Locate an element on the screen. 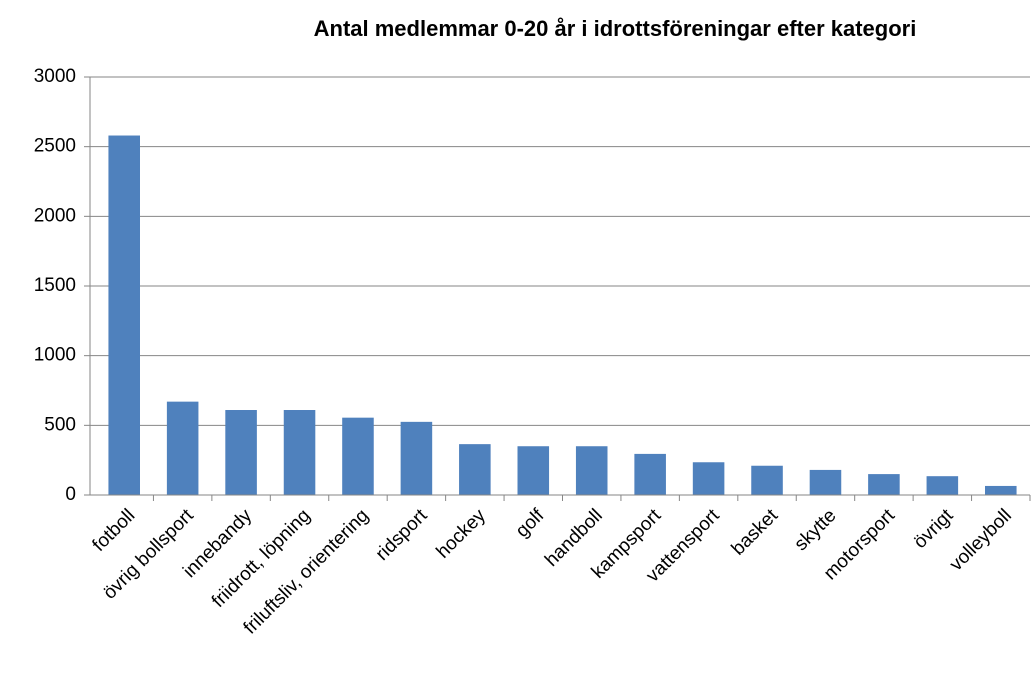 Image resolution: width=1033 pixels, height=688 pixels. y-tick-label: 1000 is located at coordinates (55, 355).